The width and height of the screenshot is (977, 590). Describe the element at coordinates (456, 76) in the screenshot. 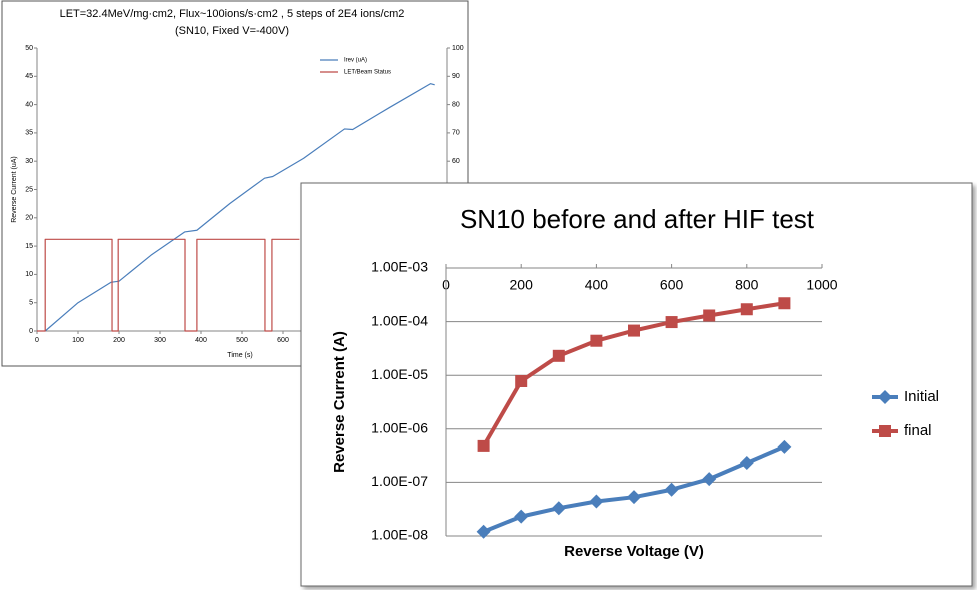

I see `y2-tick-label: 90` at that location.